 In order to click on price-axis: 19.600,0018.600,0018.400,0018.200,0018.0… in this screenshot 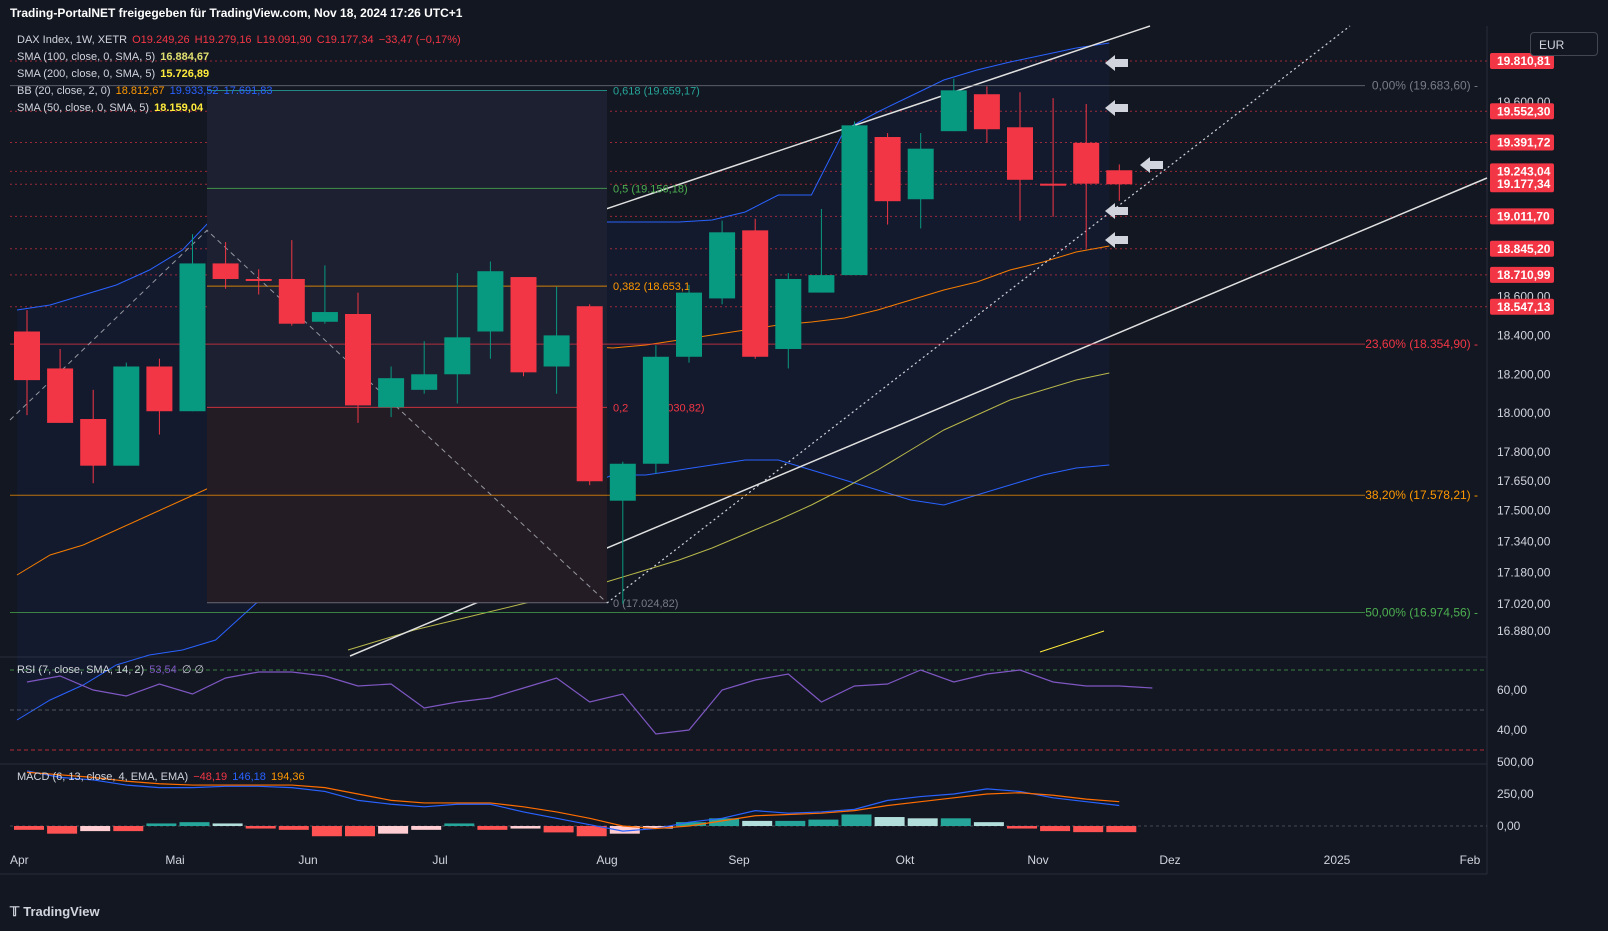, I will do `click(1524, 366)`.